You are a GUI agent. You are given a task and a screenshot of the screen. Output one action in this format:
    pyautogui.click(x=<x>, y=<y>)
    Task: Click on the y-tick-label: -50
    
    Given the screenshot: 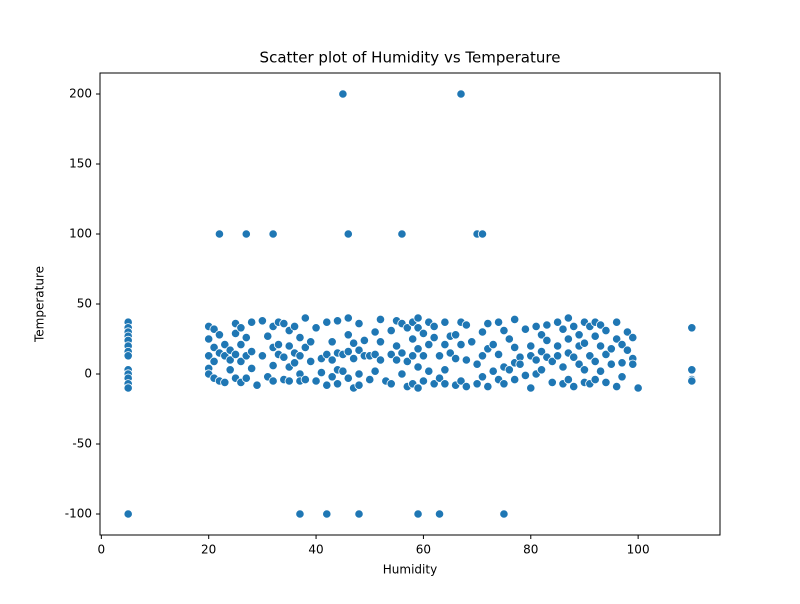 What is the action you would take?
    pyautogui.click(x=82, y=444)
    